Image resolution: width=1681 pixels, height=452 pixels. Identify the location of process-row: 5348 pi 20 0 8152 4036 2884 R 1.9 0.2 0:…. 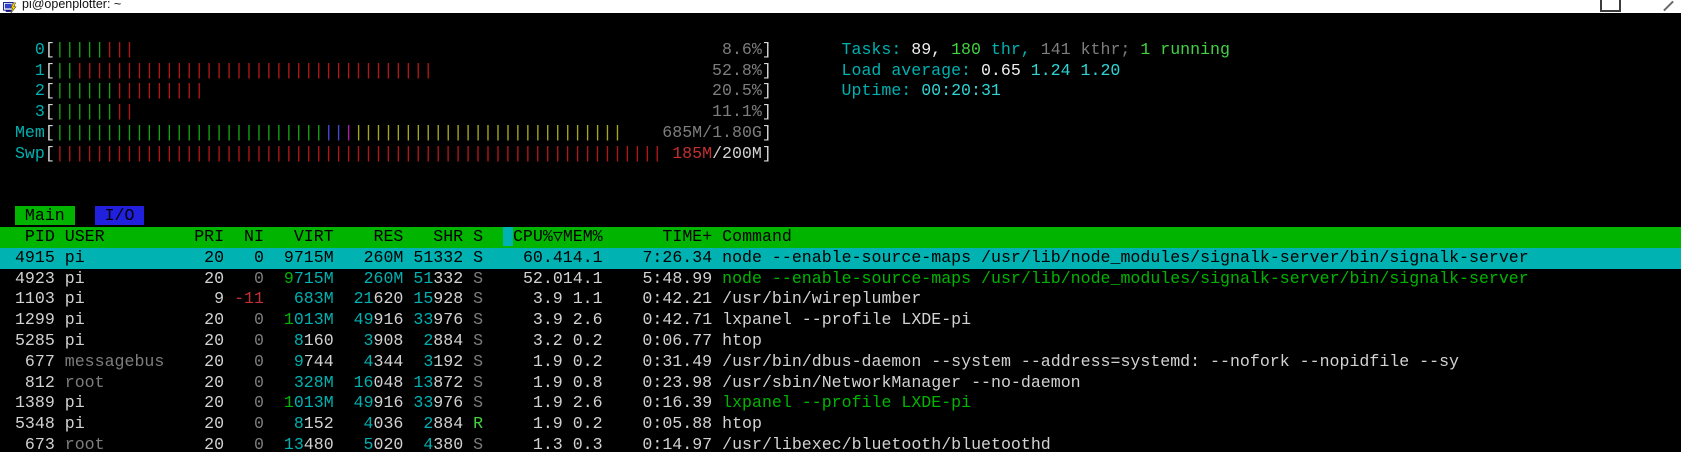
(840, 424).